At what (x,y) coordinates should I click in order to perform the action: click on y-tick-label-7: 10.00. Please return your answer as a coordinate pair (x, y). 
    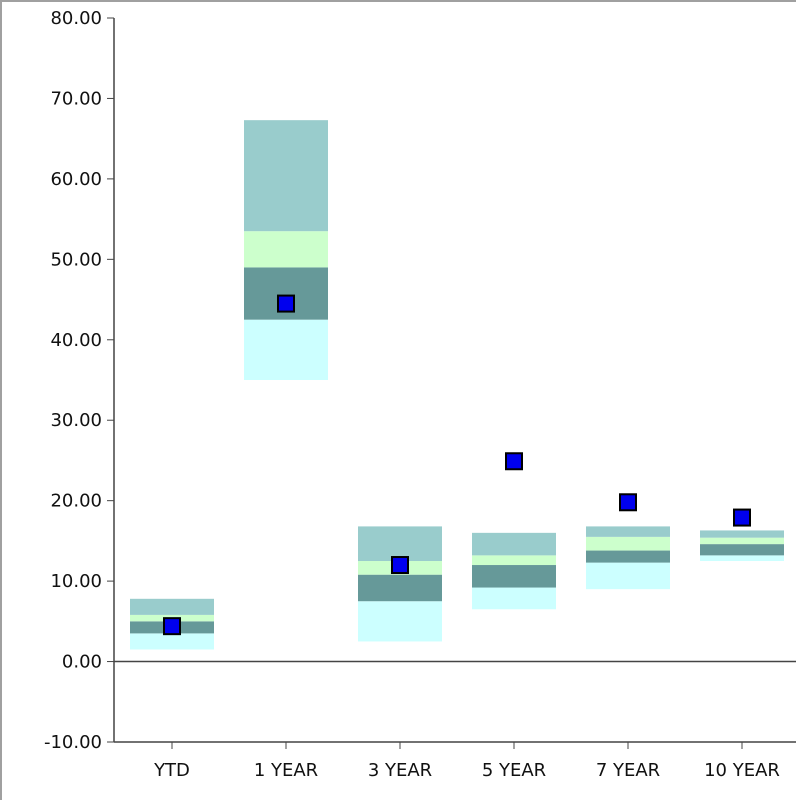
    Looking at the image, I should click on (76, 581).